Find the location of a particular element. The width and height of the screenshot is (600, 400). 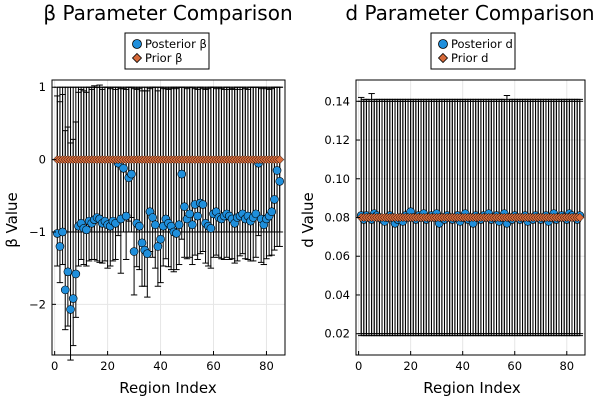

beta-legend-posterior-marker is located at coordinates (137, 44).